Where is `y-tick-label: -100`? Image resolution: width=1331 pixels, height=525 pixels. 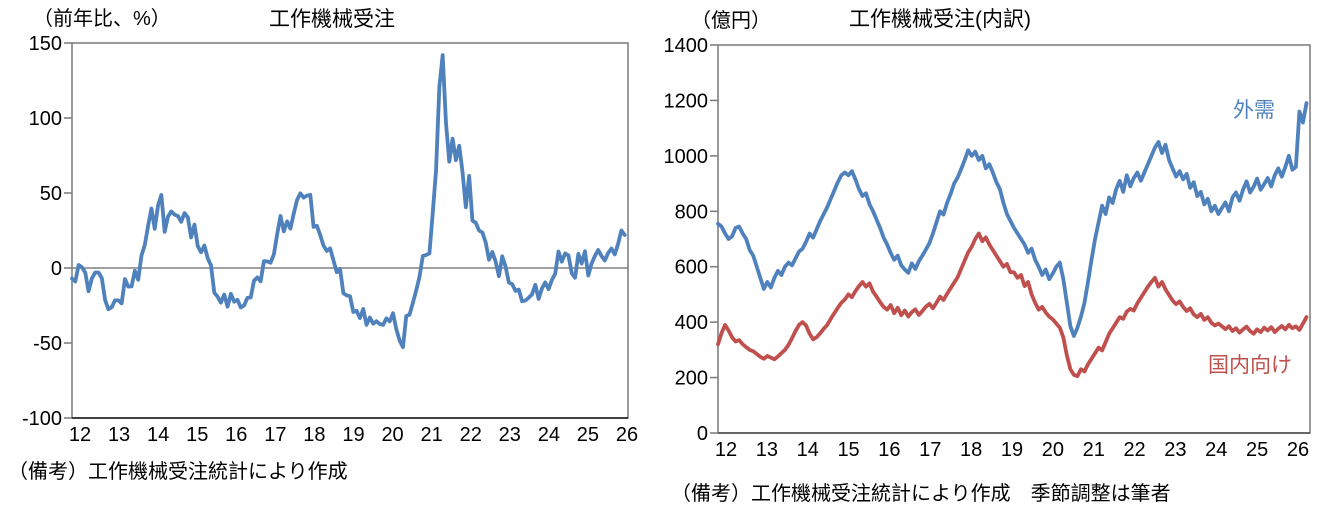
y-tick-label: -100 is located at coordinates (42, 419).